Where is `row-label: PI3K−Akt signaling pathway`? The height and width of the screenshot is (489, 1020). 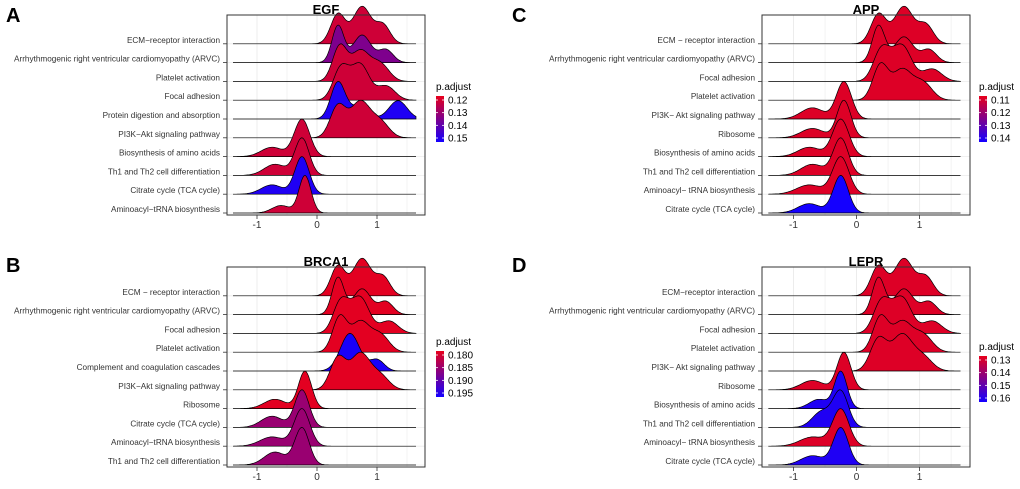
row-label: PI3K−Akt signaling pathway is located at coordinates (169, 134).